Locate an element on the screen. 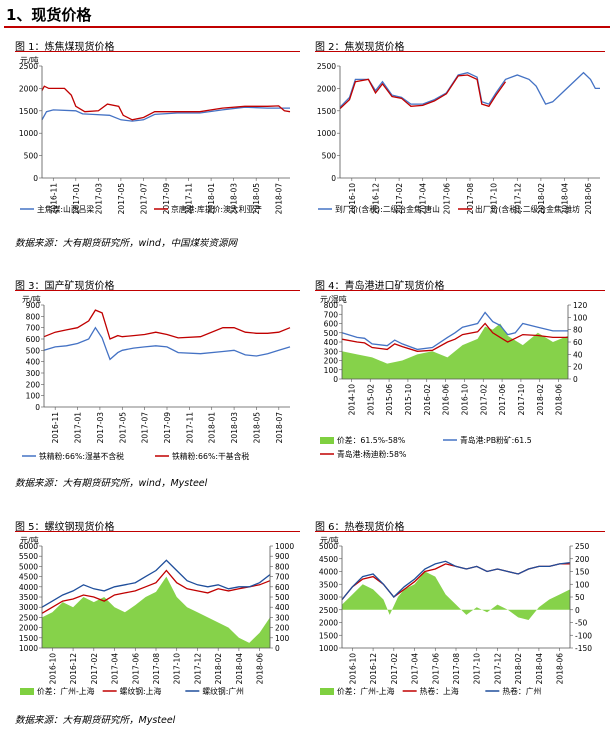  fig5-title: 图 5：螺纹钢现货价格 is located at coordinates (65, 527).